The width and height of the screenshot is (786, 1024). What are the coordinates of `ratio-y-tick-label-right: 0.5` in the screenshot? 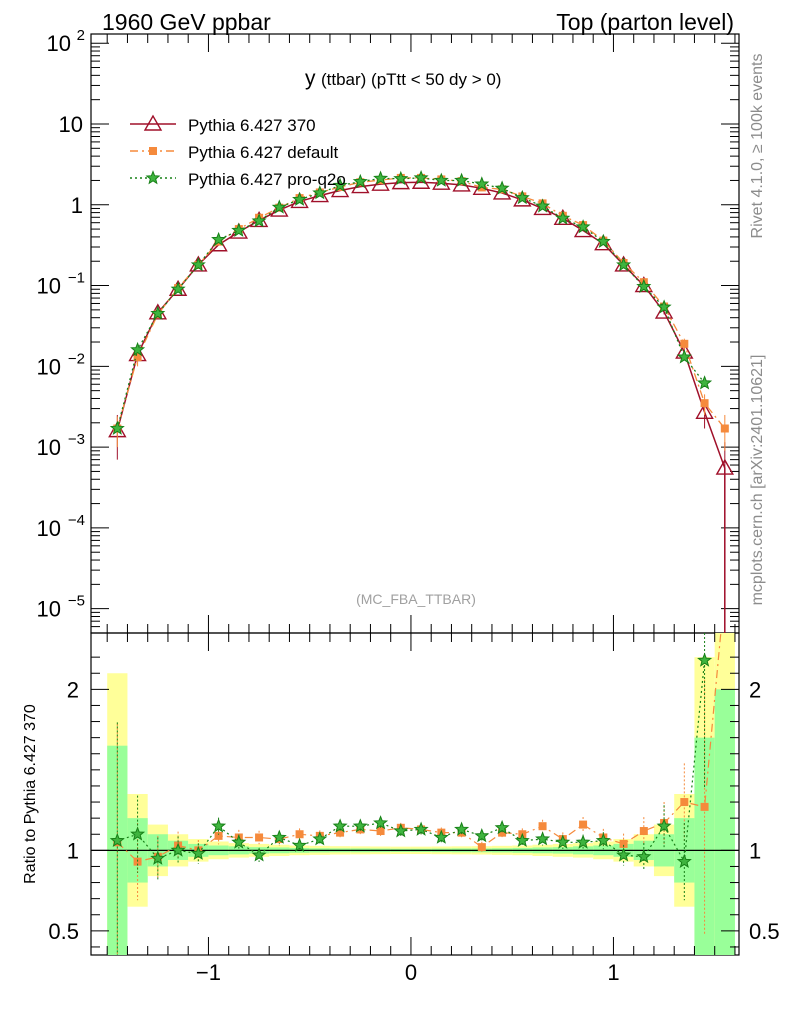 It's located at (764, 931).